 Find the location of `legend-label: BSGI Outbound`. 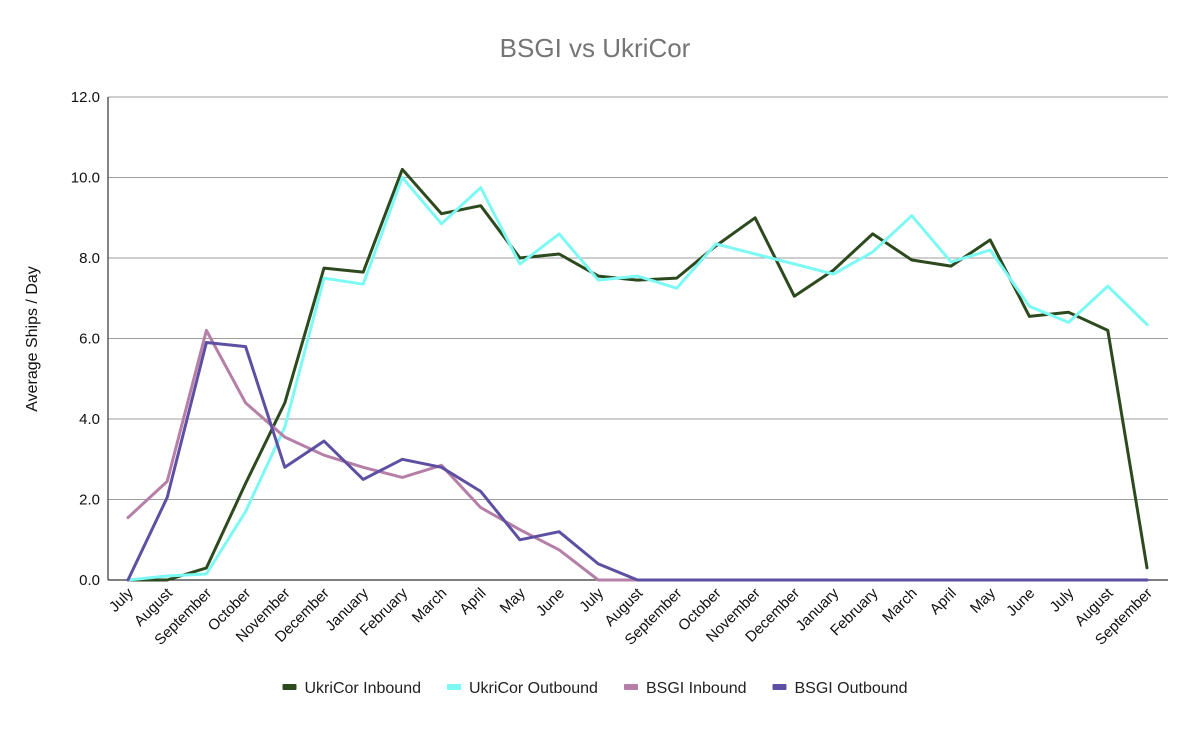

legend-label: BSGI Outbound is located at coordinates (851, 688).